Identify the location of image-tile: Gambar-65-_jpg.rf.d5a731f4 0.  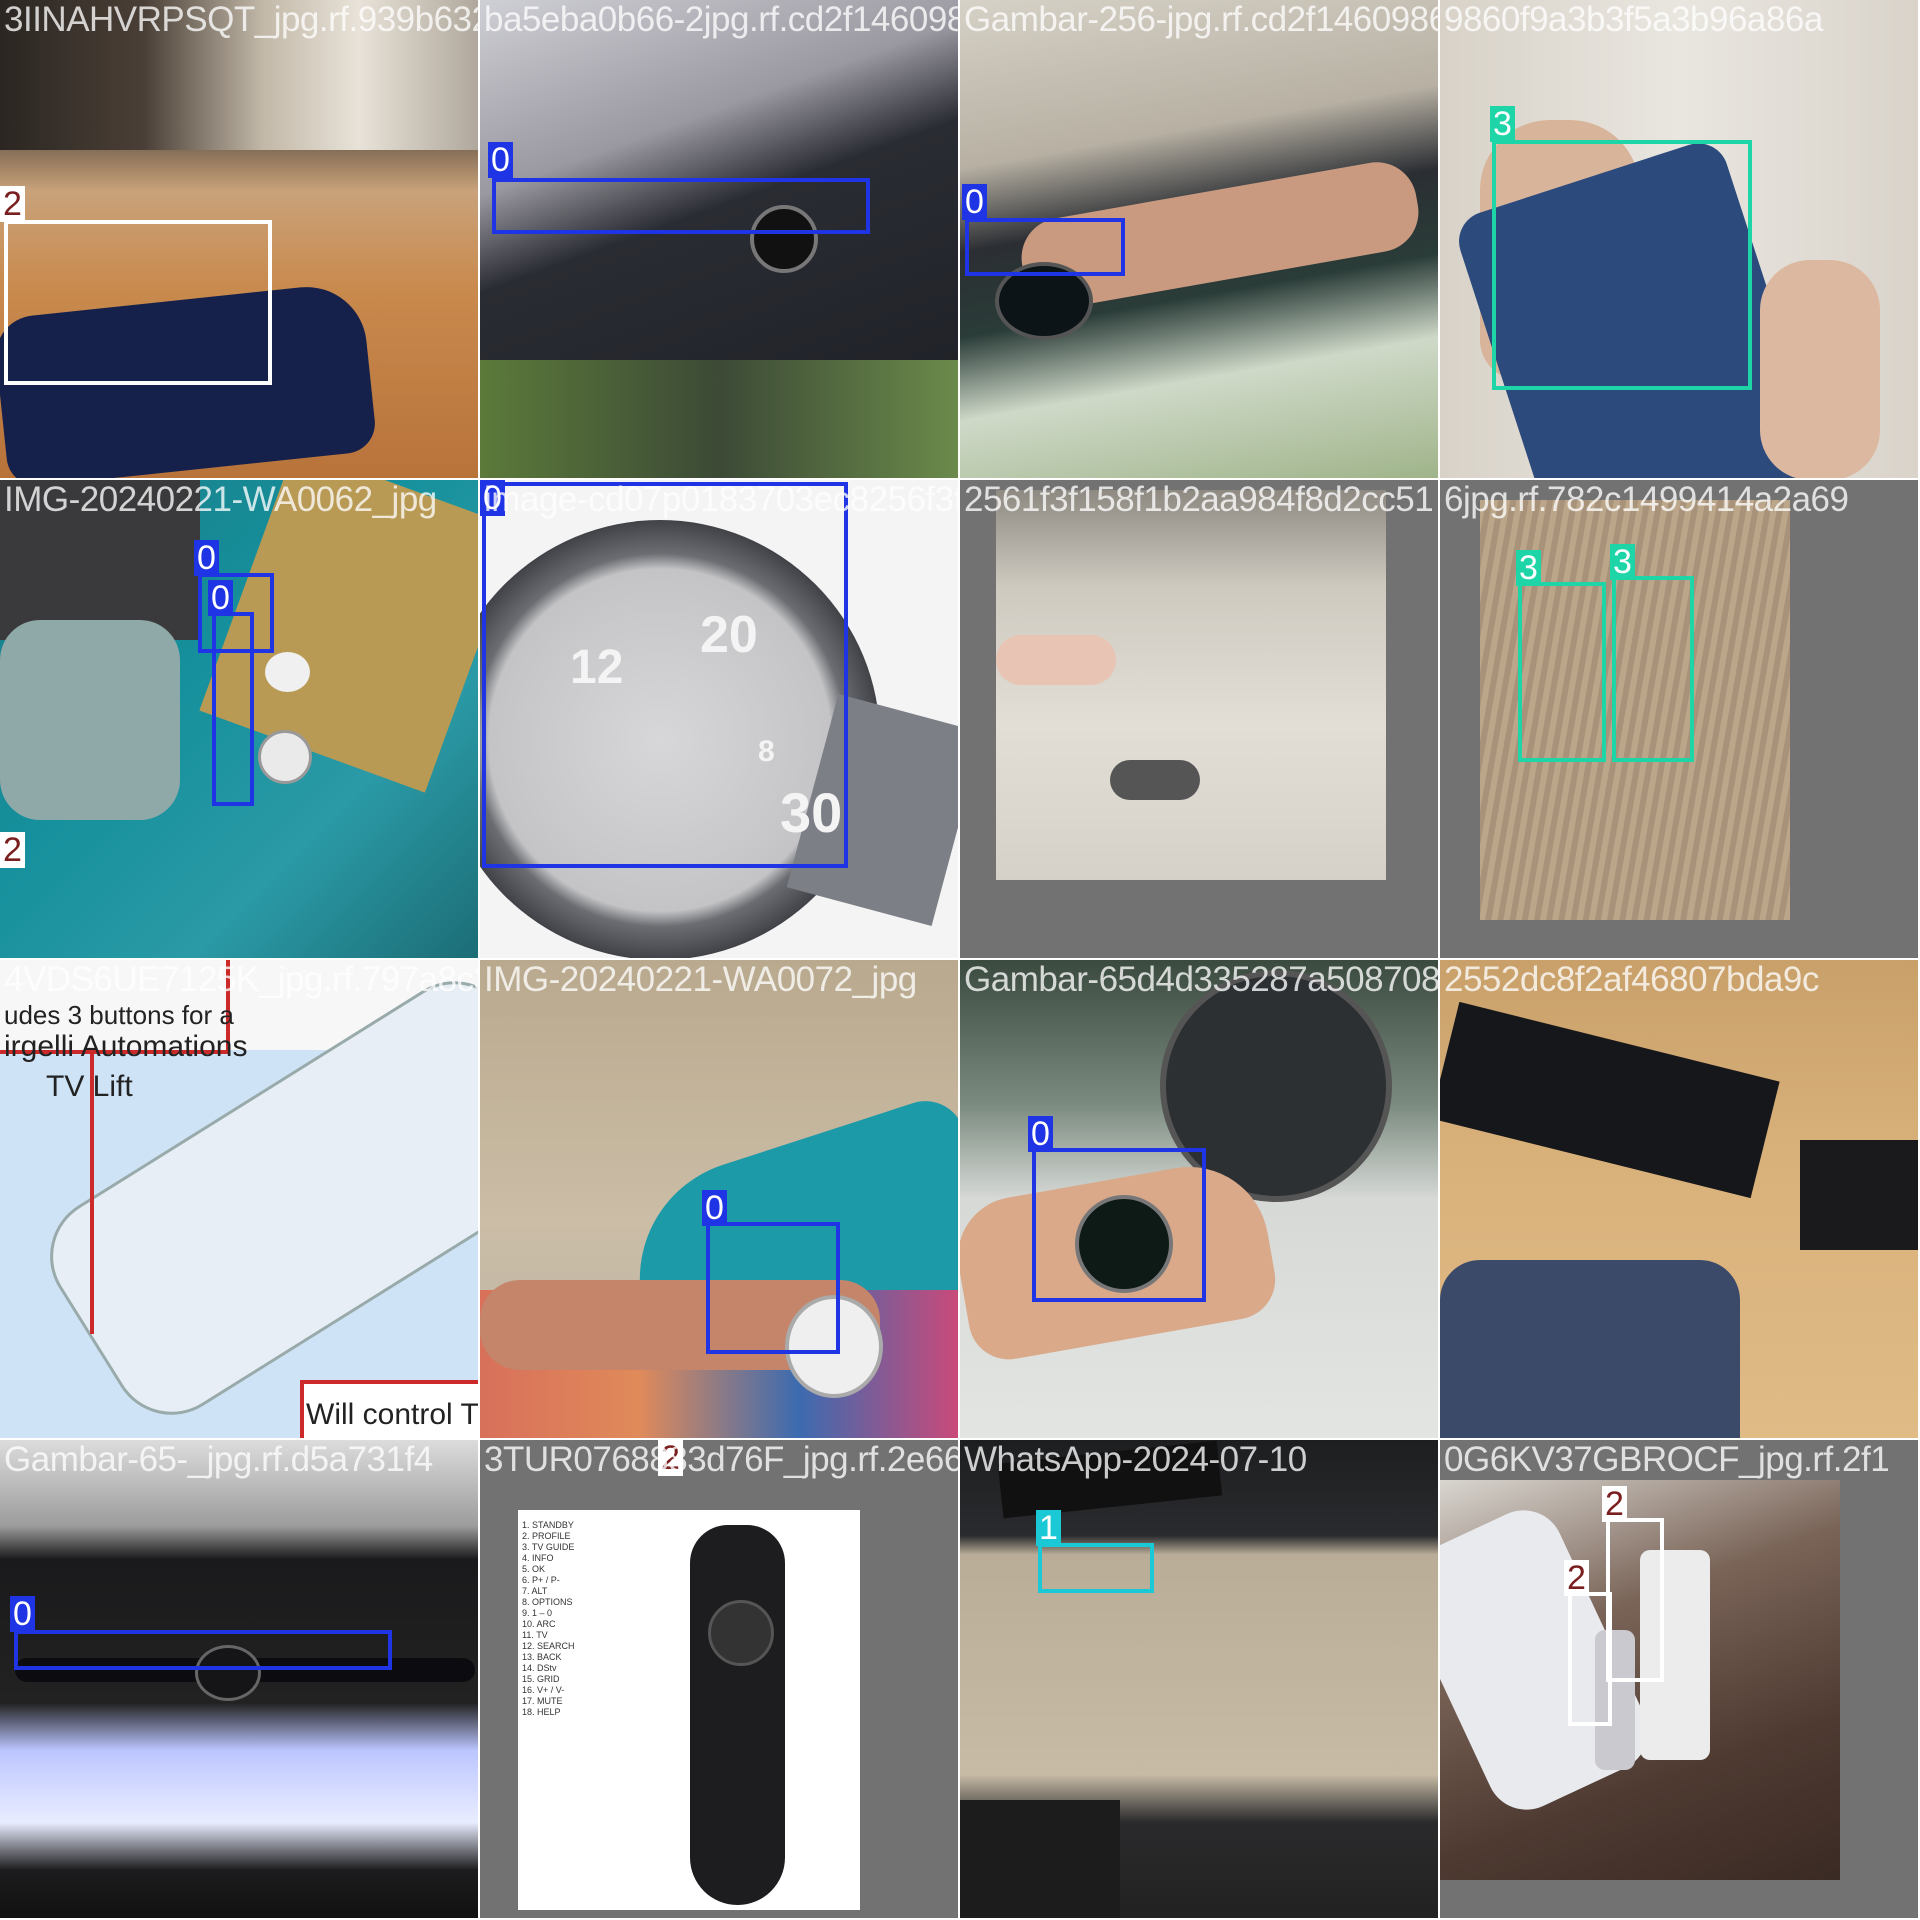
(239, 1679).